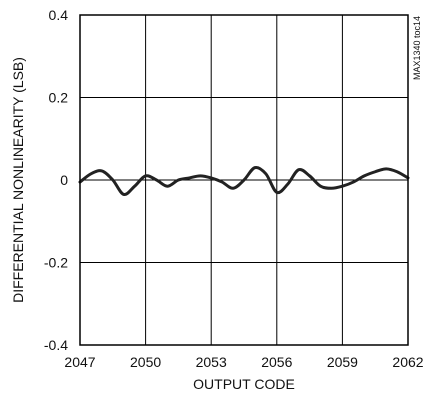  Describe the element at coordinates (59, 15) in the screenshot. I see `y-tick-label: 0.4` at that location.